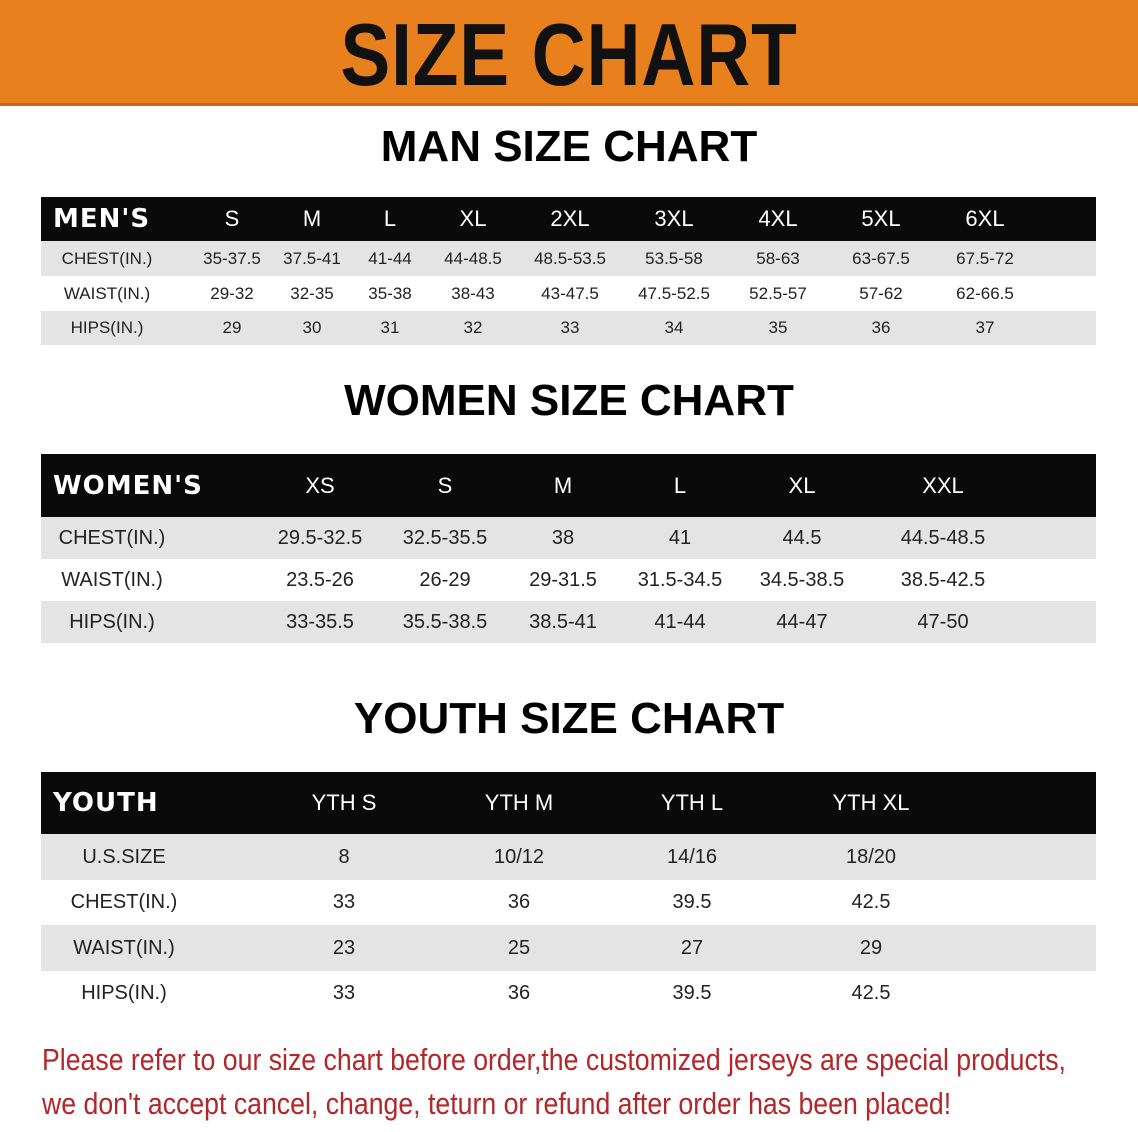 Image resolution: width=1138 pixels, height=1132 pixels. I want to click on women-header-label: WOMEN'S, so click(128, 485).